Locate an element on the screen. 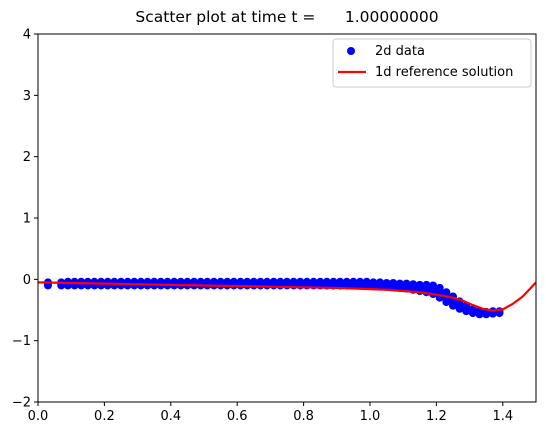  legend-box is located at coordinates (432, 63).